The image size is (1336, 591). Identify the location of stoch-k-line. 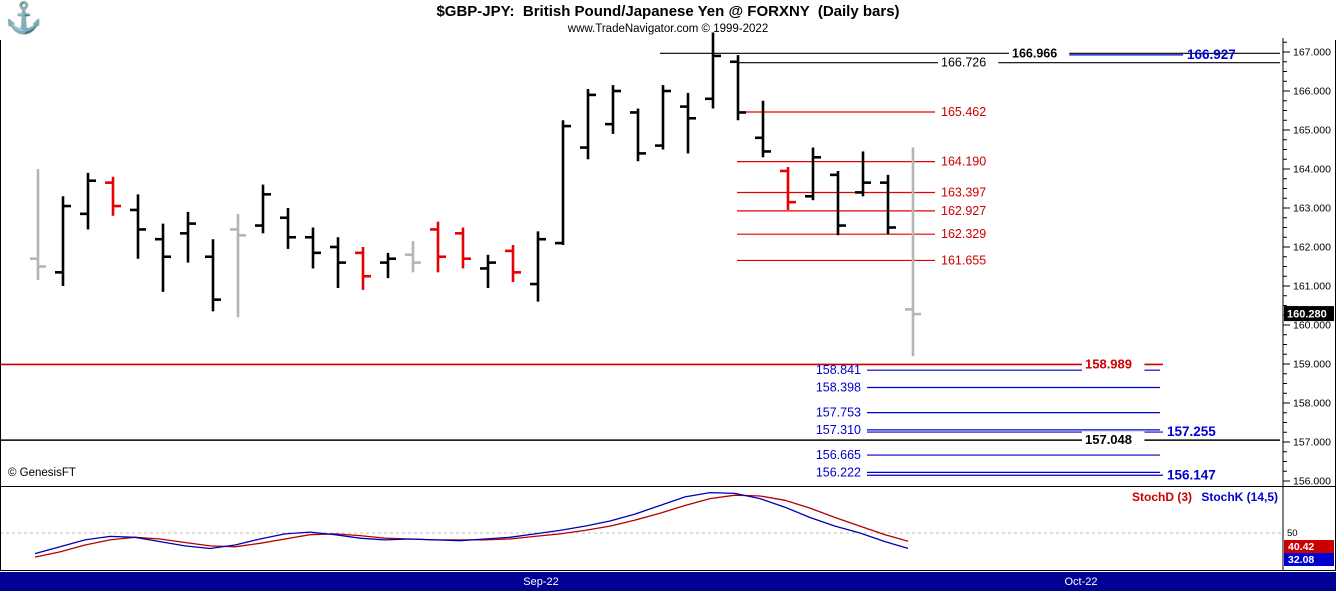
(471, 523).